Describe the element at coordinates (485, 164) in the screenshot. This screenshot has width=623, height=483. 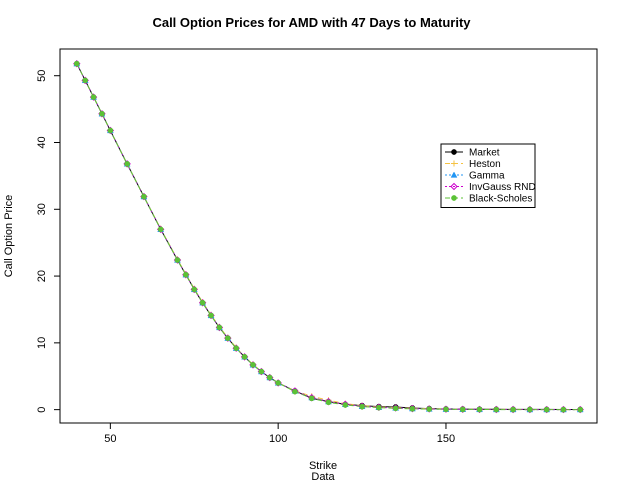
I see `legend-label-heston: Heston` at that location.